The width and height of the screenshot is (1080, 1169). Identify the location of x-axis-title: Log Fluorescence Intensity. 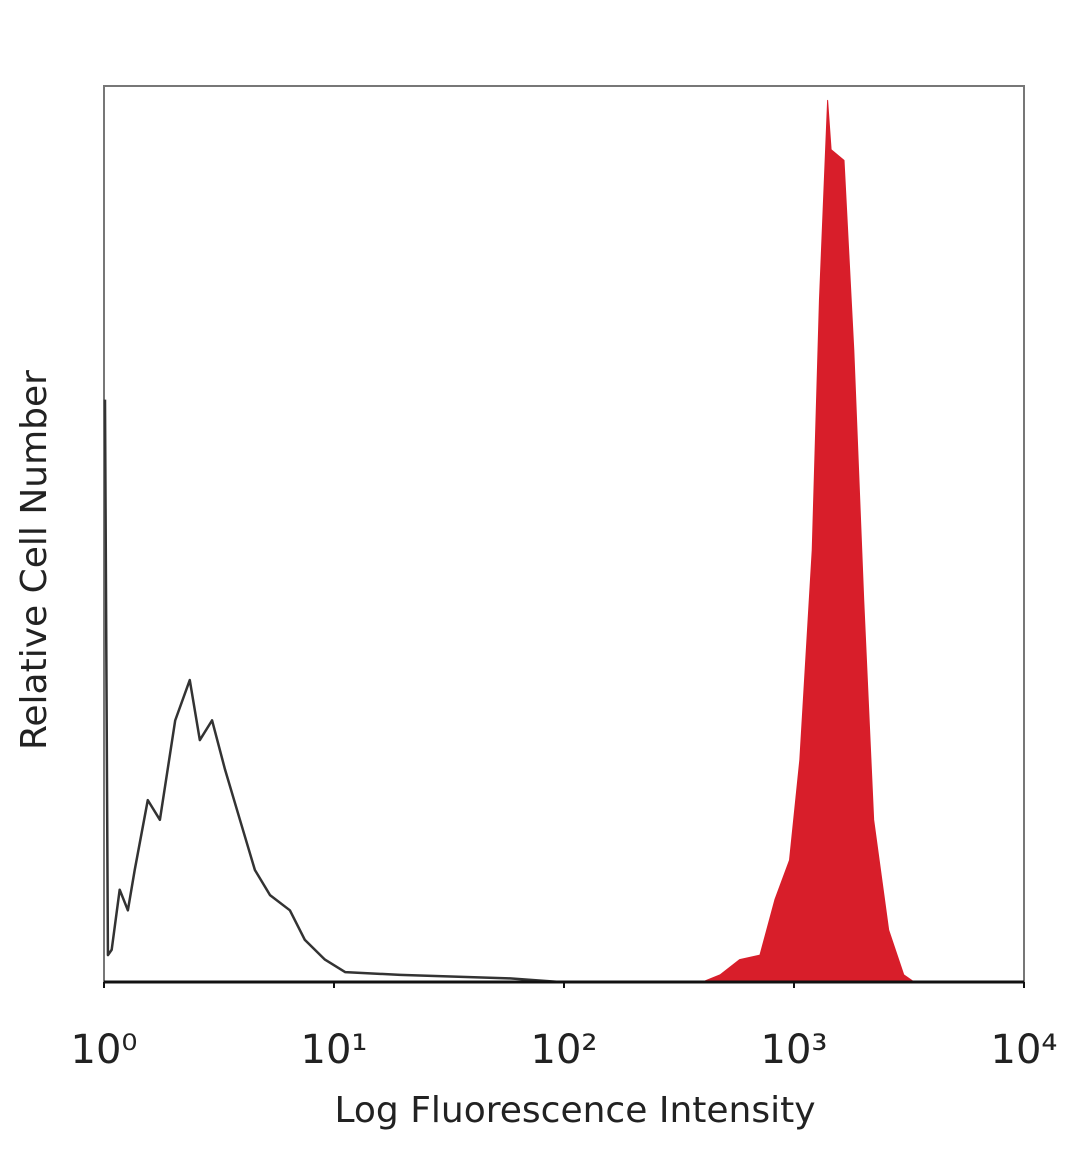
(574, 1110).